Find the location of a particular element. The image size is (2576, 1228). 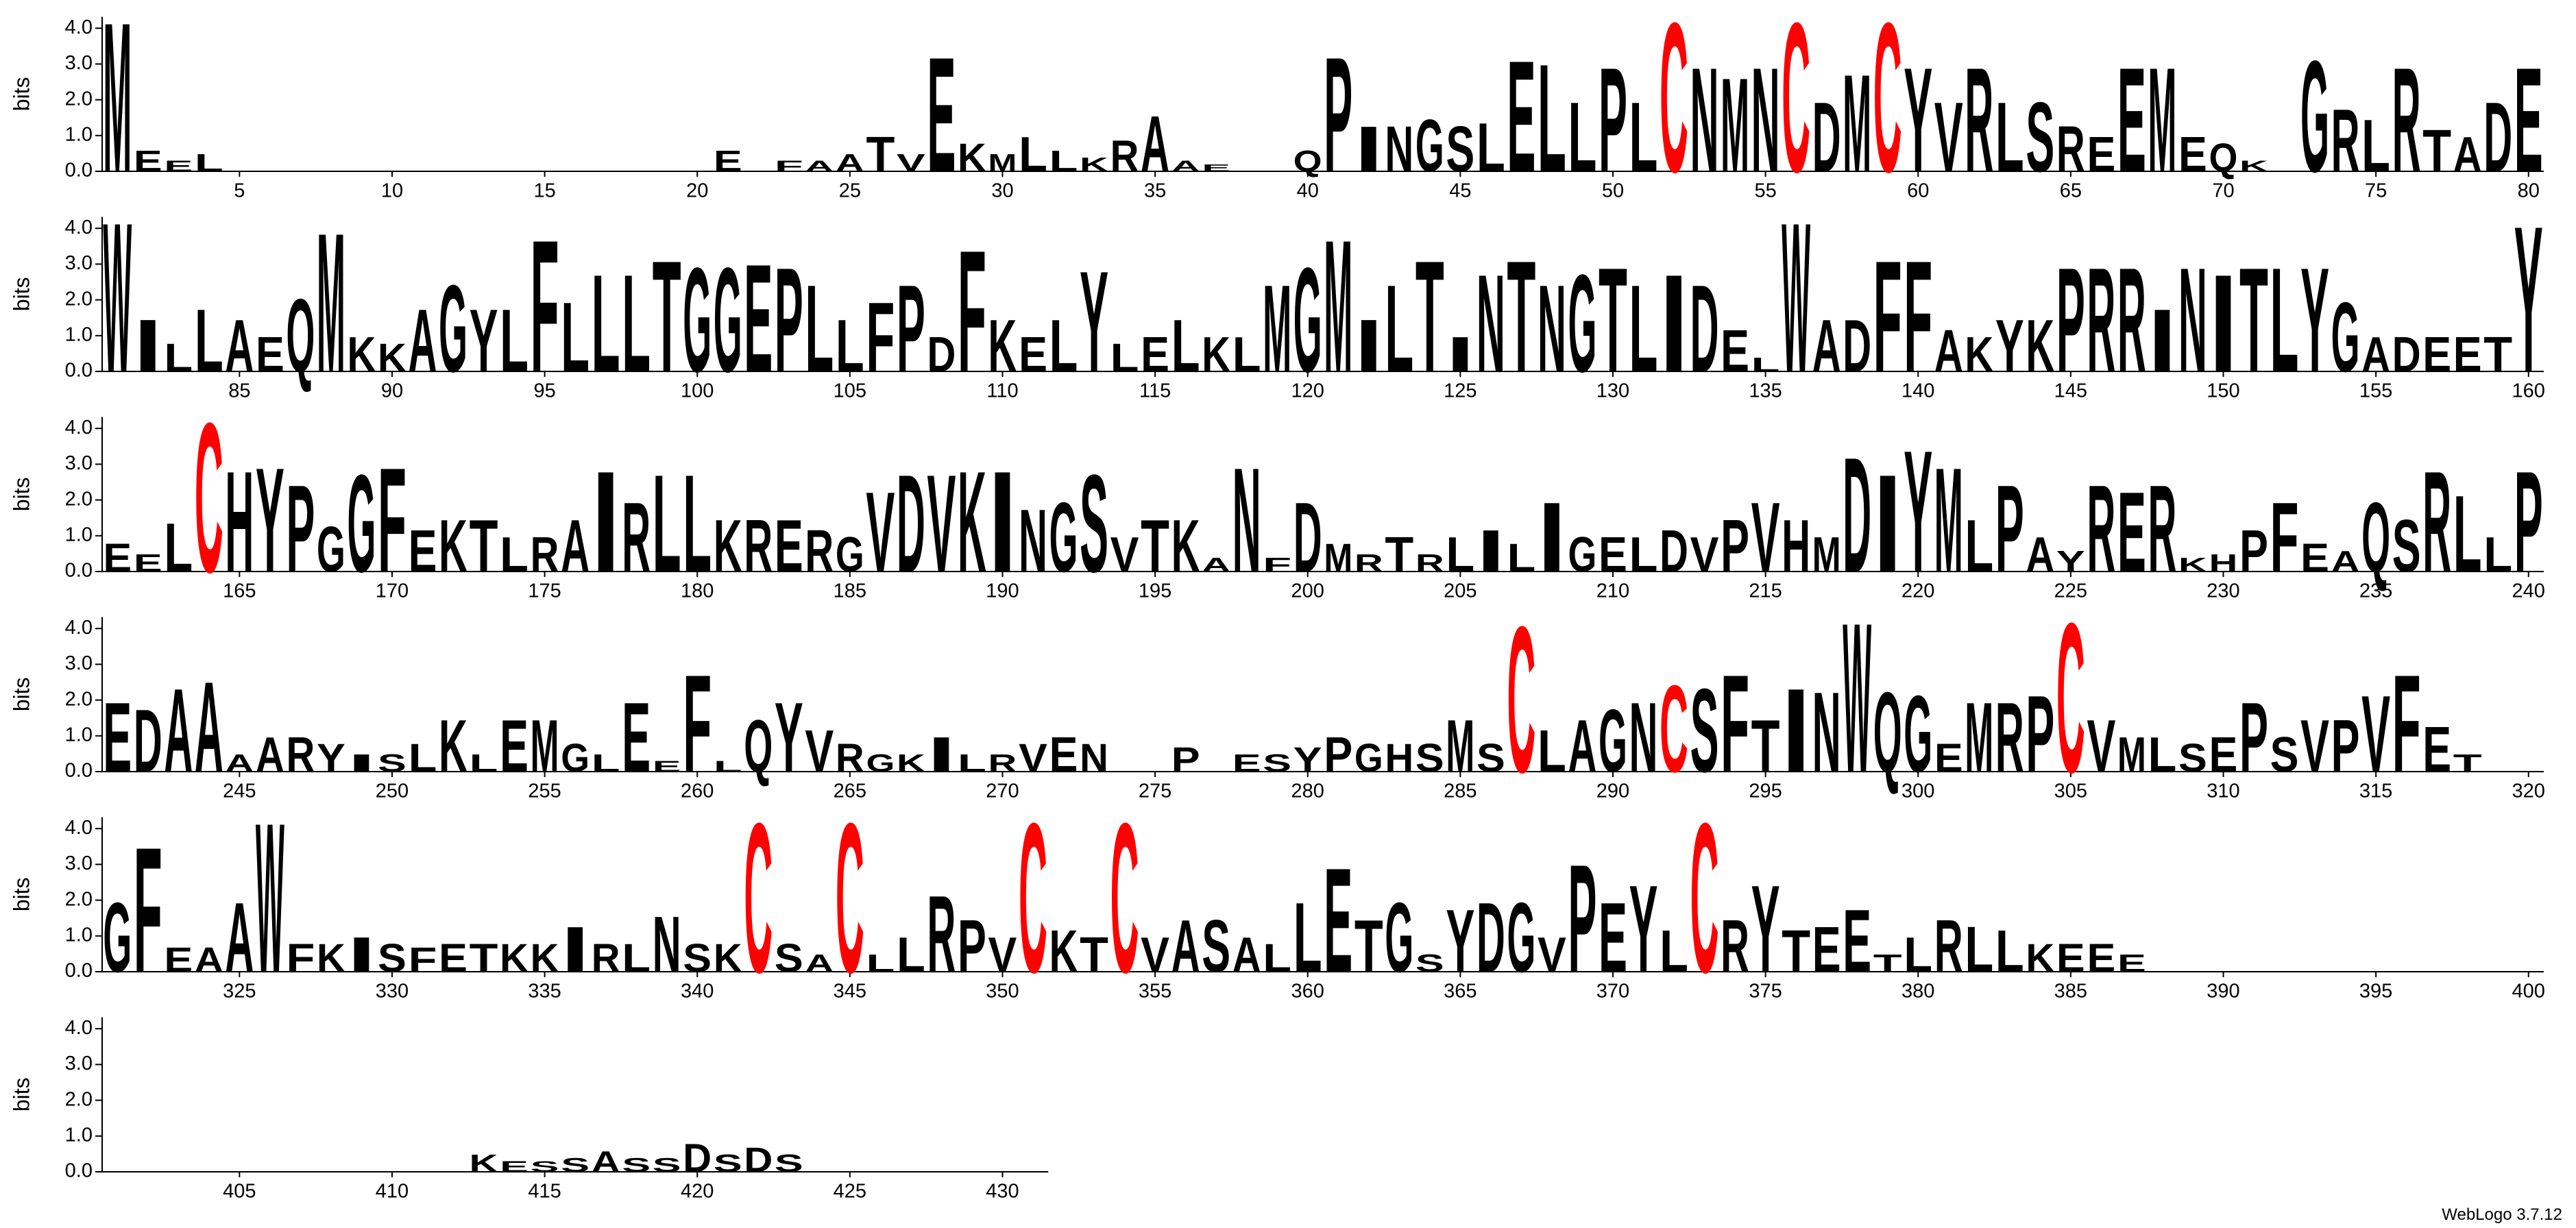

logo-letter: N is located at coordinates (1704, 119).